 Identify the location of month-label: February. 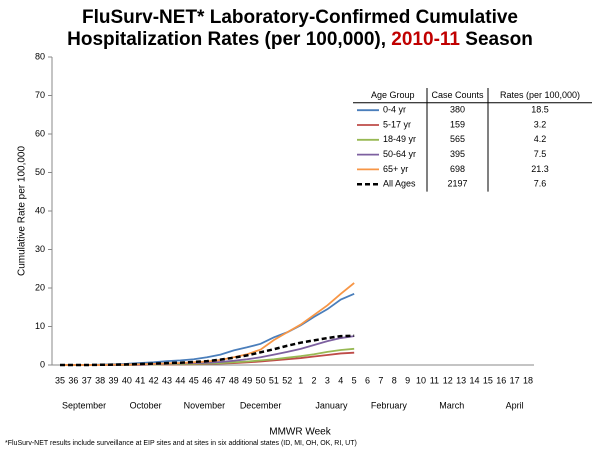
(389, 405).